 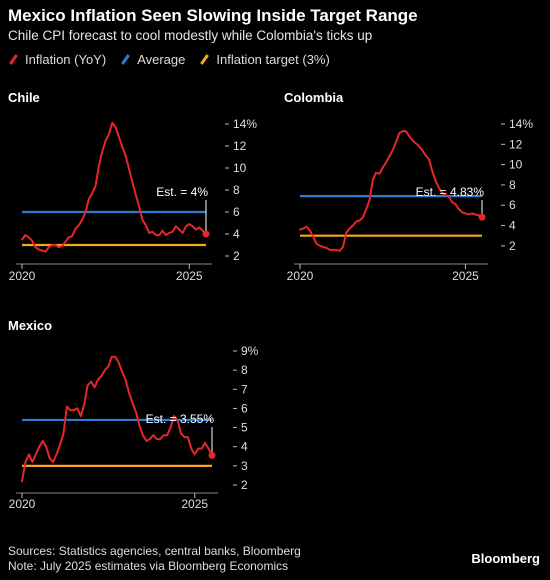 What do you see at coordinates (300, 276) in the screenshot?
I see `colombia-xtick-label: 2020` at bounding box center [300, 276].